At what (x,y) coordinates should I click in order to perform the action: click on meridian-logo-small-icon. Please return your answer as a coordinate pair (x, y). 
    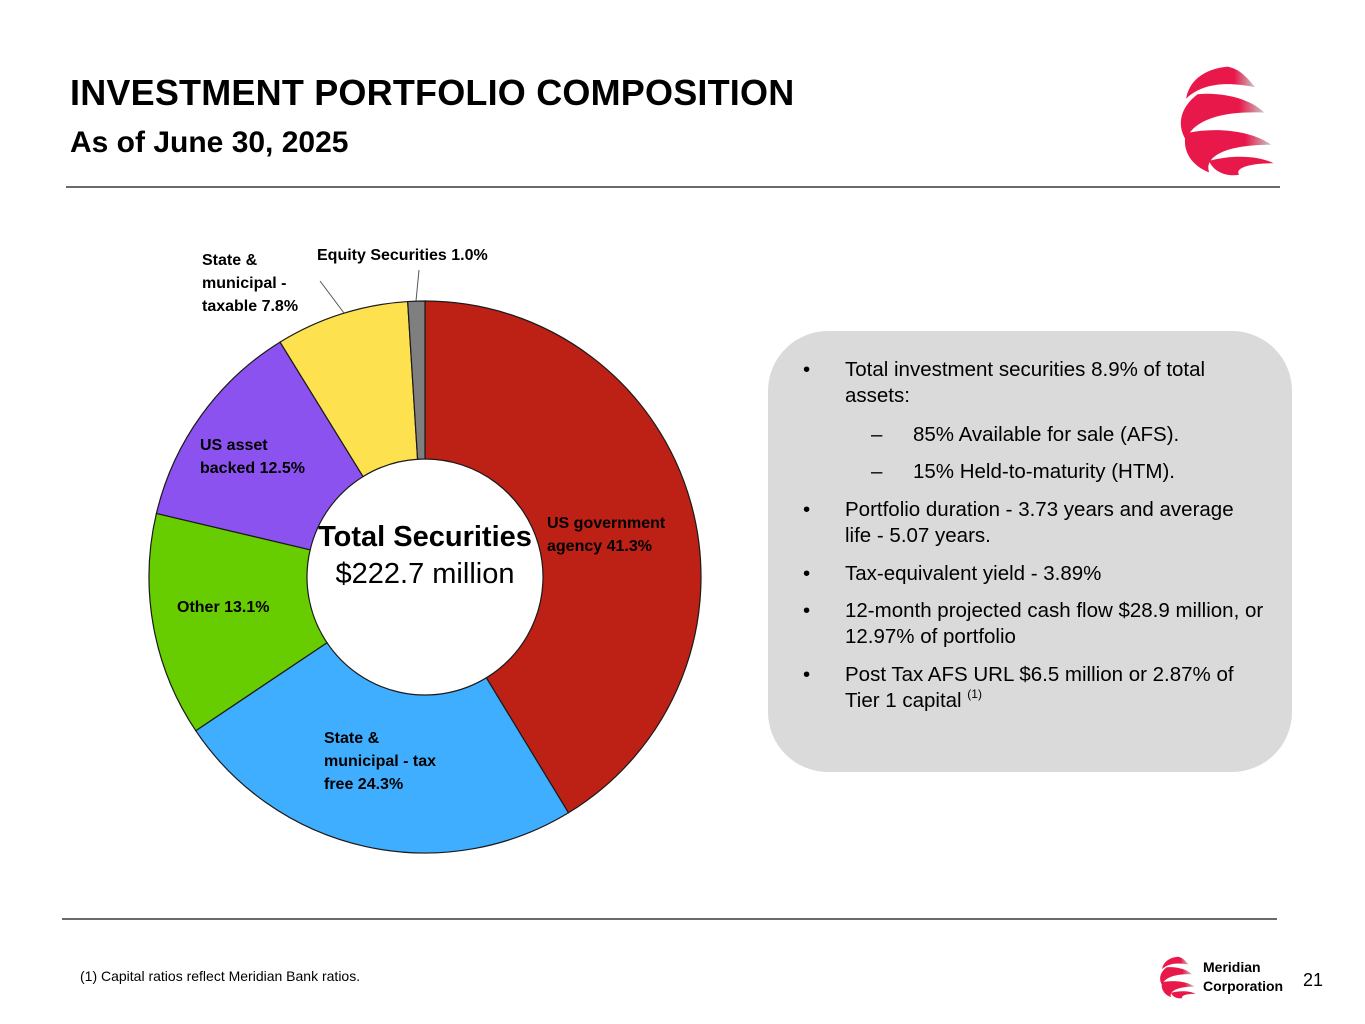
    Looking at the image, I should click on (1178, 977).